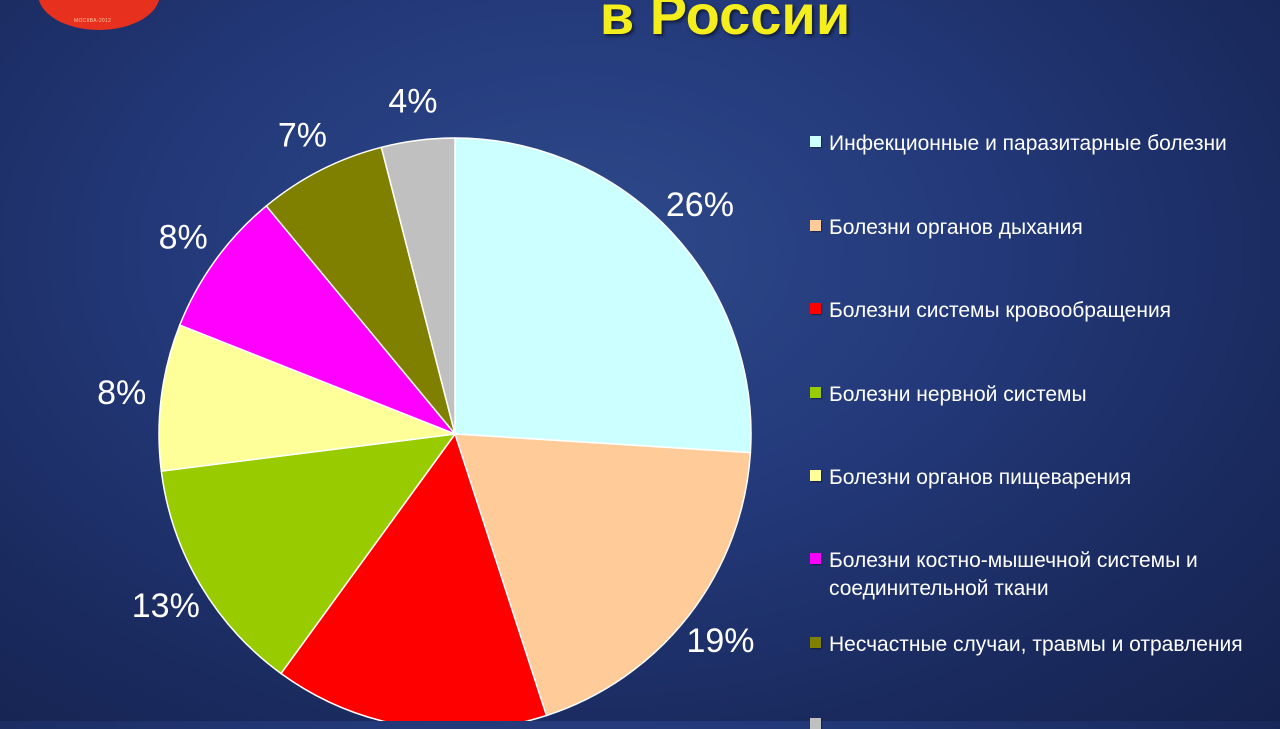 This screenshot has height=729, width=1280. What do you see at coordinates (1036, 644) in the screenshot?
I see `legend-label: Несчастные случаи, травмы и отравления` at bounding box center [1036, 644].